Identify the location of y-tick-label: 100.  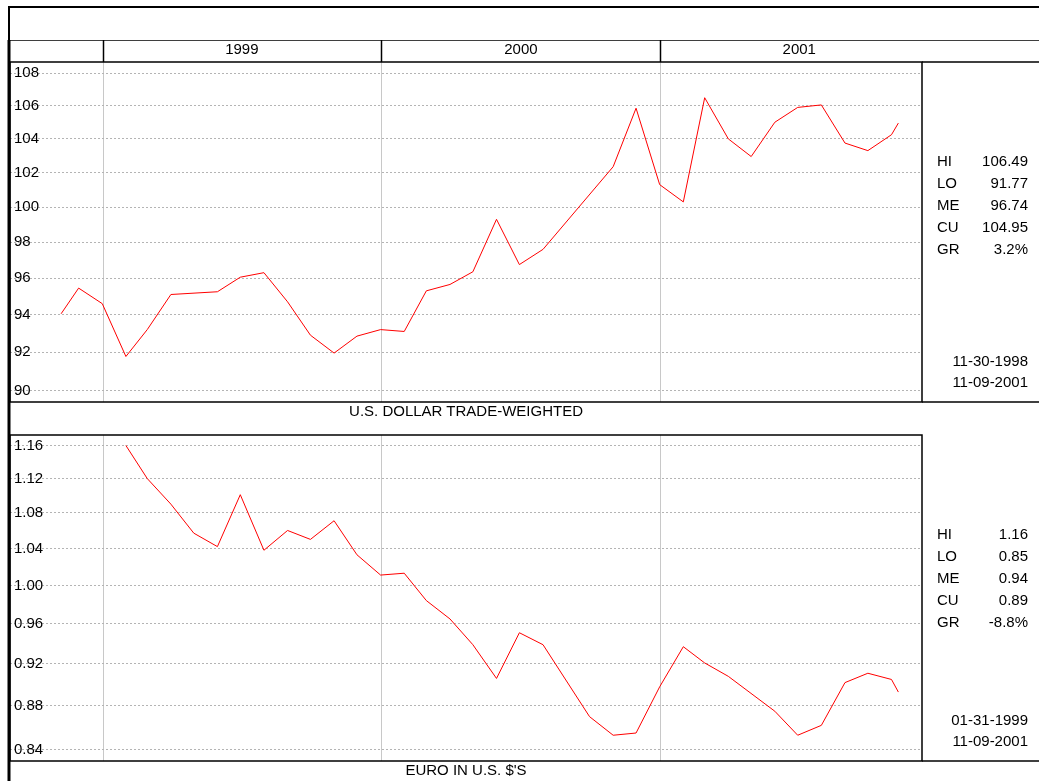
(27, 206).